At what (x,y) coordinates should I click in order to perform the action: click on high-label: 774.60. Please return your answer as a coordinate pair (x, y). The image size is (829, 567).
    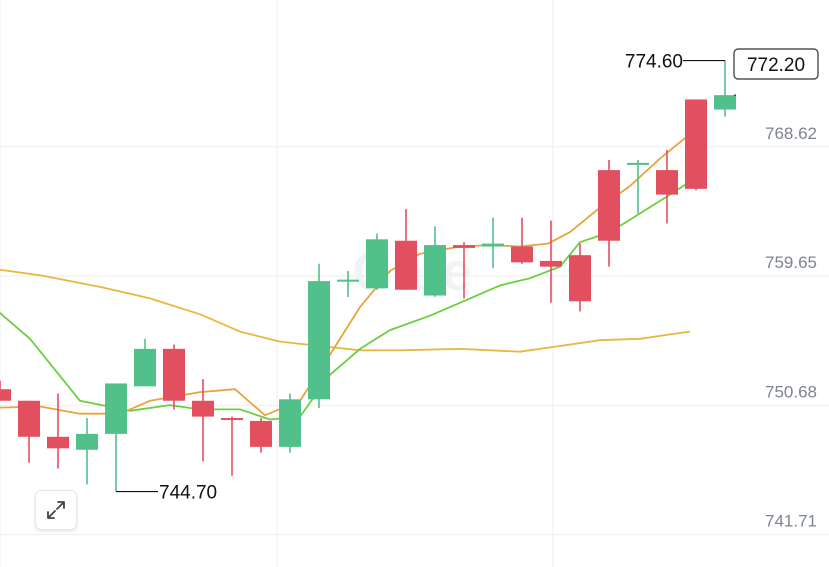
    Looking at the image, I should click on (654, 62).